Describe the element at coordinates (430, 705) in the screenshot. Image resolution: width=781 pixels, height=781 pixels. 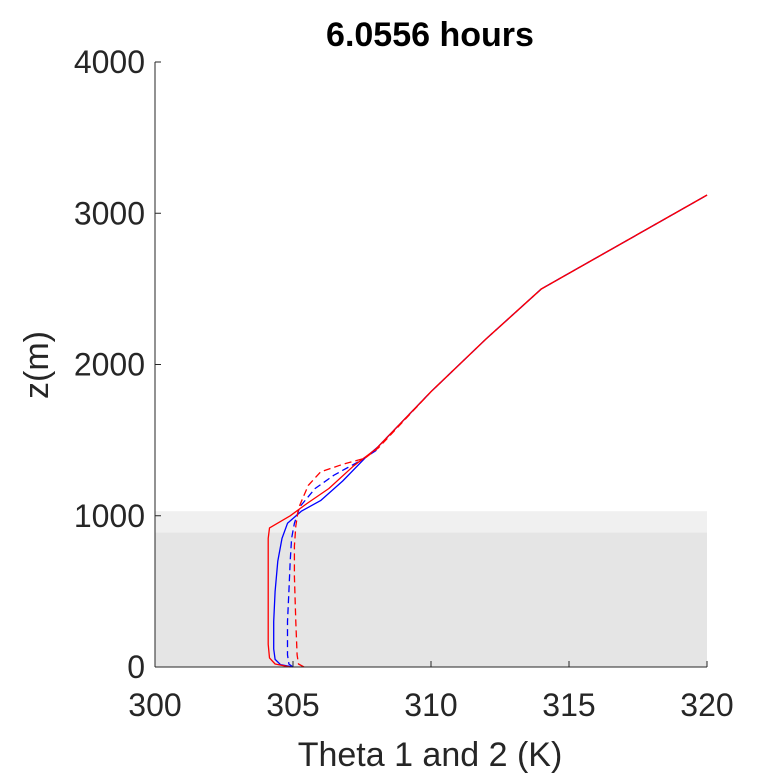
I see `x-tick-label: 310` at that location.